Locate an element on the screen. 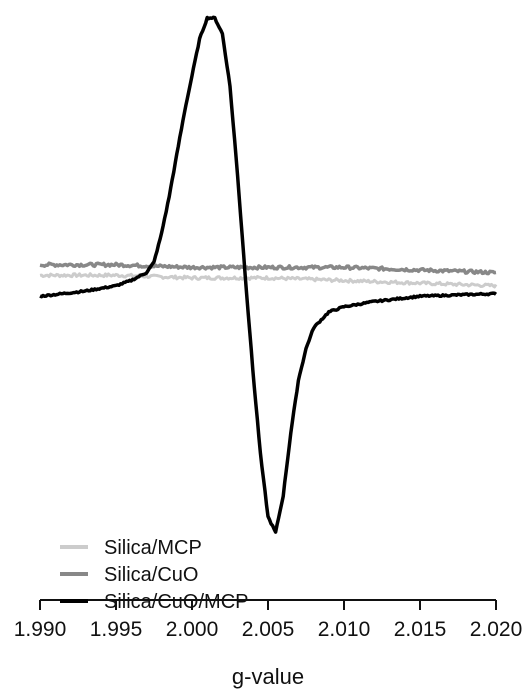  legend-label-3: Silica/CuO/MCP is located at coordinates (176, 602).